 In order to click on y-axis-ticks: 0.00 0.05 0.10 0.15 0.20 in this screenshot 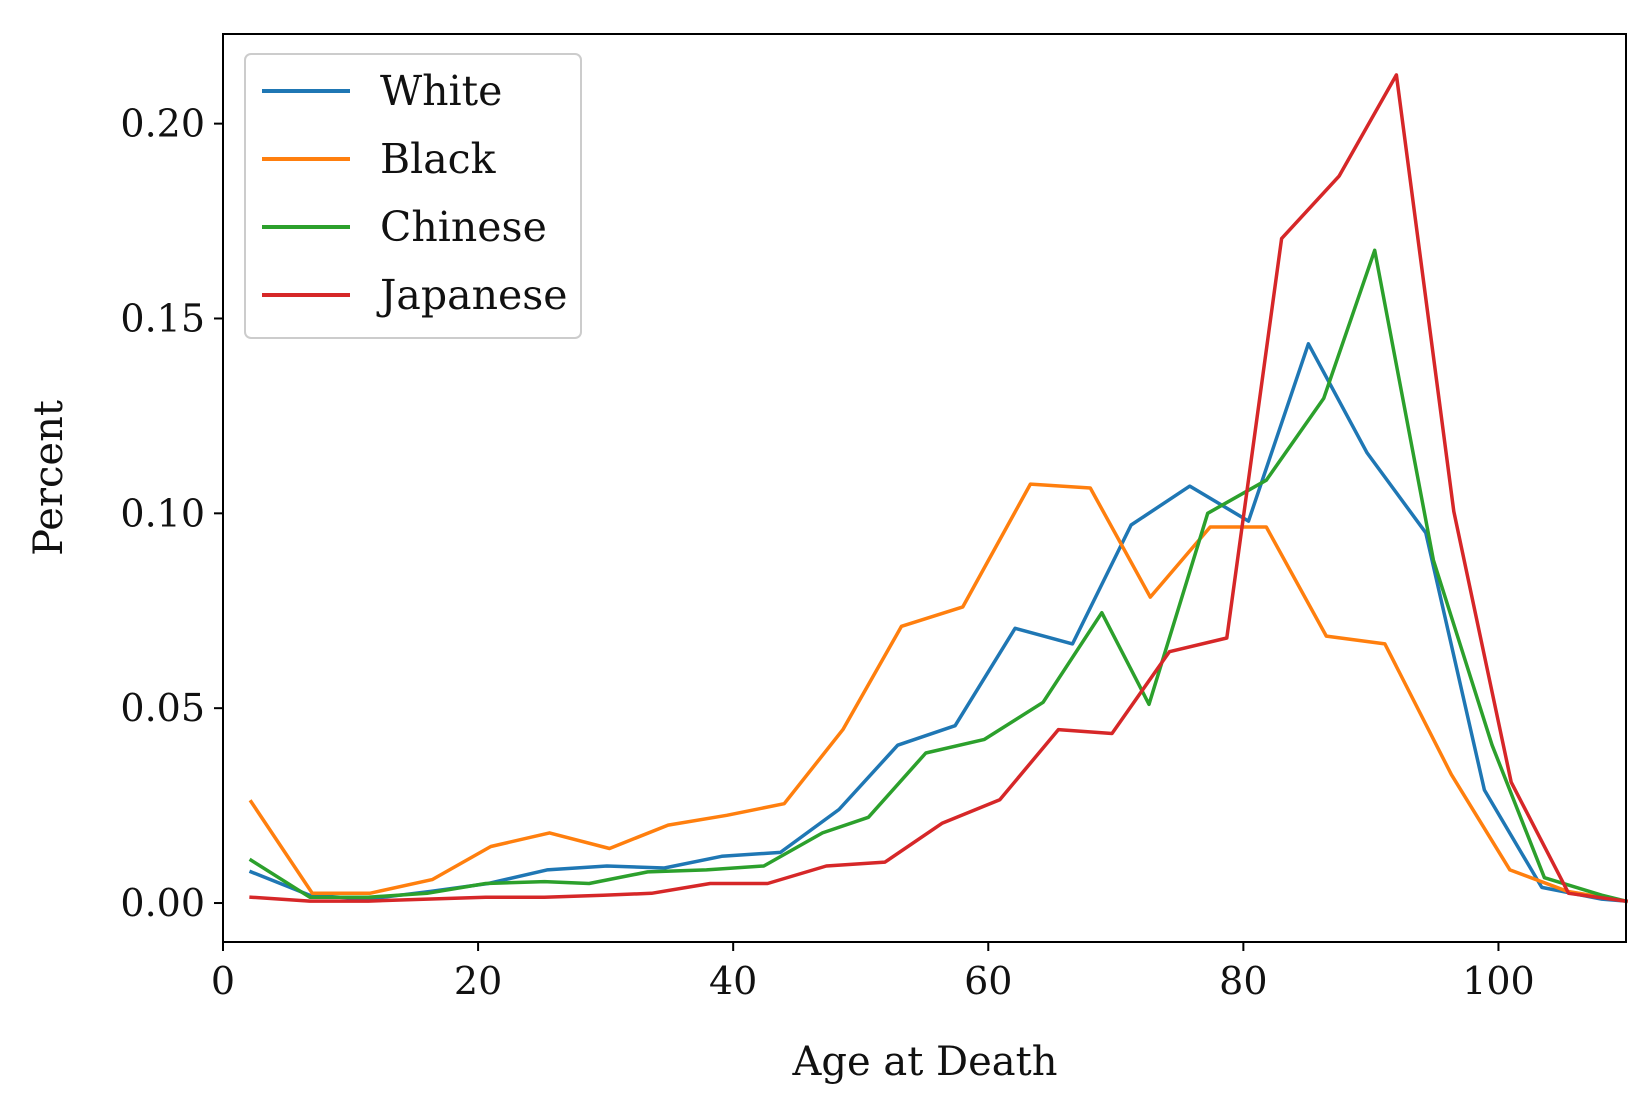, I will do `click(171, 513)`.